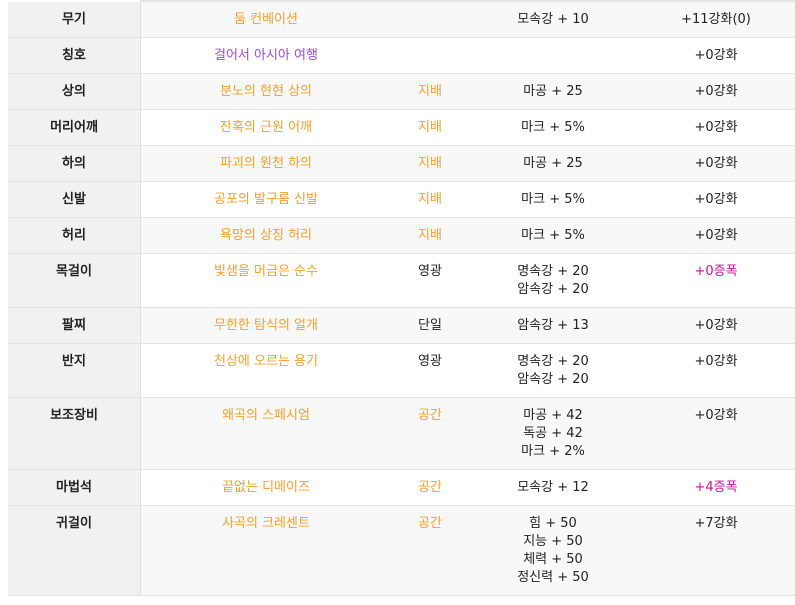 This screenshot has height=605, width=795. Describe the element at coordinates (265, 127) in the screenshot. I see `item-name: 잔혹의 근원 어깨` at that location.